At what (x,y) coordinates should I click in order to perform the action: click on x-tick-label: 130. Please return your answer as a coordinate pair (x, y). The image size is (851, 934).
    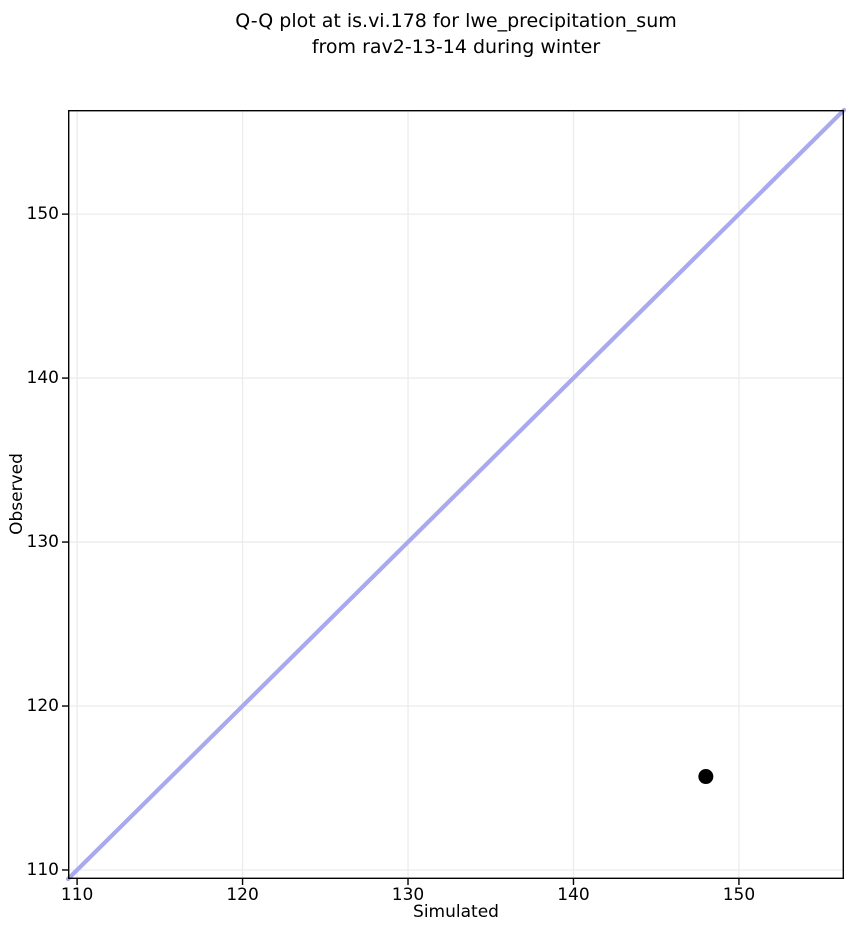
    Looking at the image, I should click on (408, 895).